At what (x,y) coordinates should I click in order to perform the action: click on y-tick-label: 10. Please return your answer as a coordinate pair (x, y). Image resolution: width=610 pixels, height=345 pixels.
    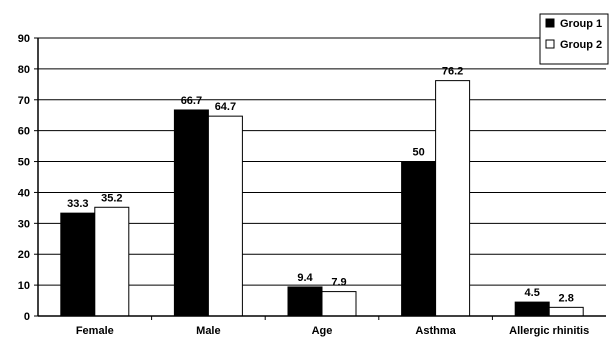
    Looking at the image, I should click on (24, 286).